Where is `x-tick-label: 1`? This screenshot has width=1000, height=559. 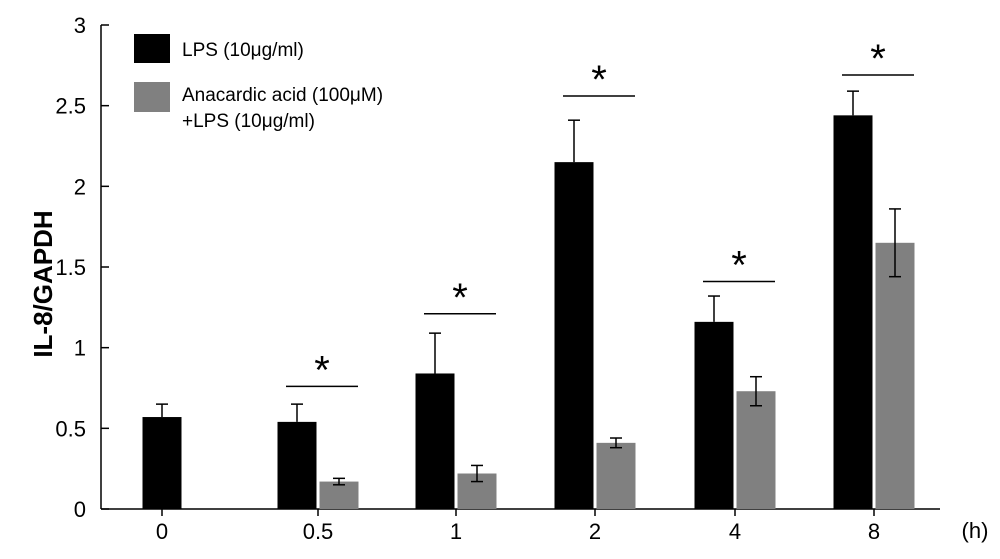 x-tick-label: 1 is located at coordinates (456, 531).